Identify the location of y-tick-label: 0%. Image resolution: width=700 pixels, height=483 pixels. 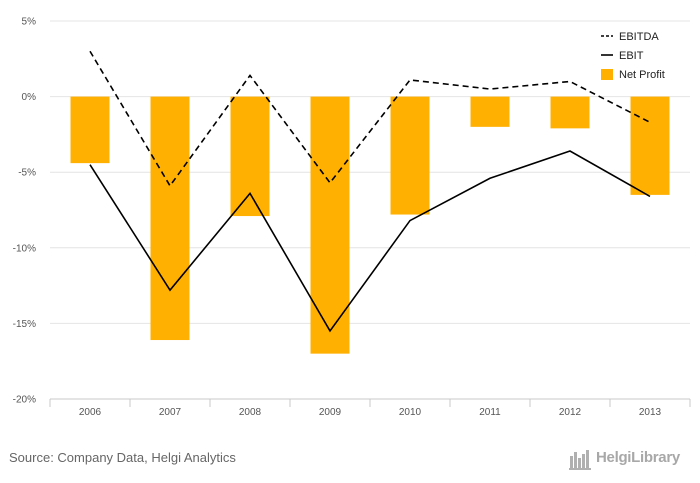
(29, 97).